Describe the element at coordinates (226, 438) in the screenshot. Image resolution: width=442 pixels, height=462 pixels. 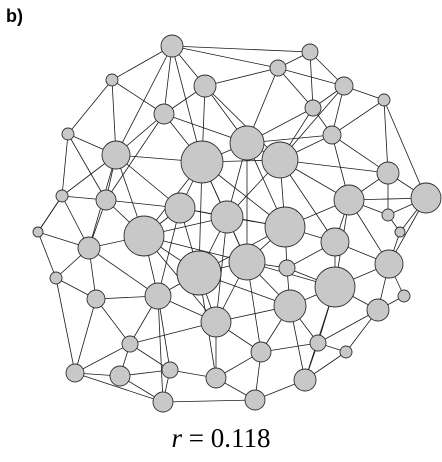
I see `caption-value: = 0.118` at that location.